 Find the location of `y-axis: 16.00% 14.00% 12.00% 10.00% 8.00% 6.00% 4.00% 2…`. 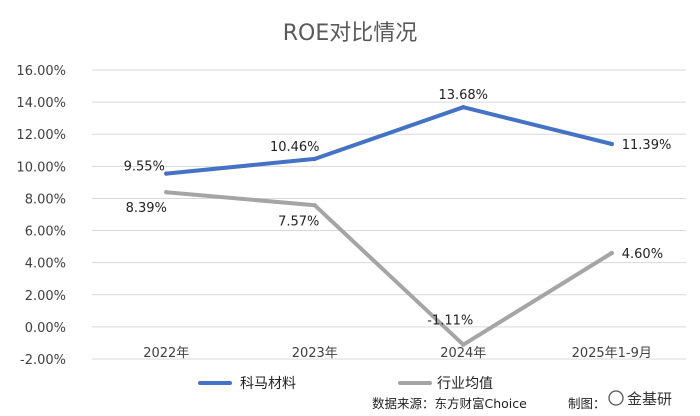

y-axis: 16.00% 14.00% 12.00% 10.00% 8.00% 6.00% 4.00% 2… is located at coordinates (41, 216).